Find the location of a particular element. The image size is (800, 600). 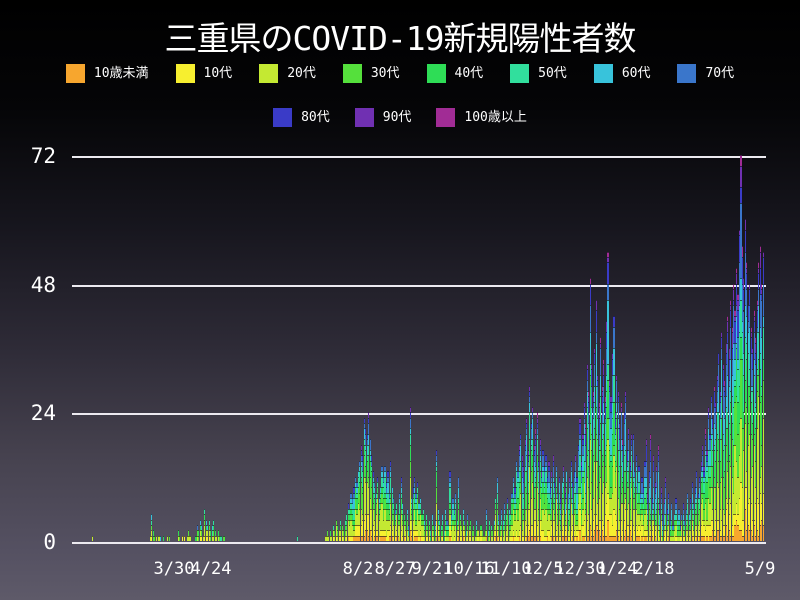

legend-label: 50代 is located at coordinates (552, 73).